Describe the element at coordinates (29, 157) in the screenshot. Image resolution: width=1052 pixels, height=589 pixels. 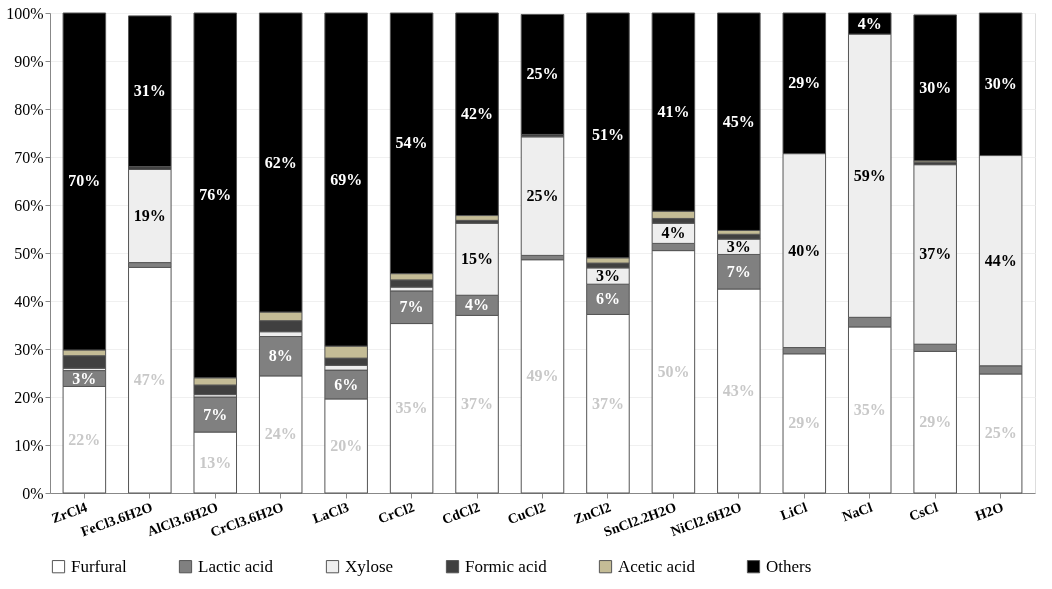
I see `y-tick-label: 70%` at that location.